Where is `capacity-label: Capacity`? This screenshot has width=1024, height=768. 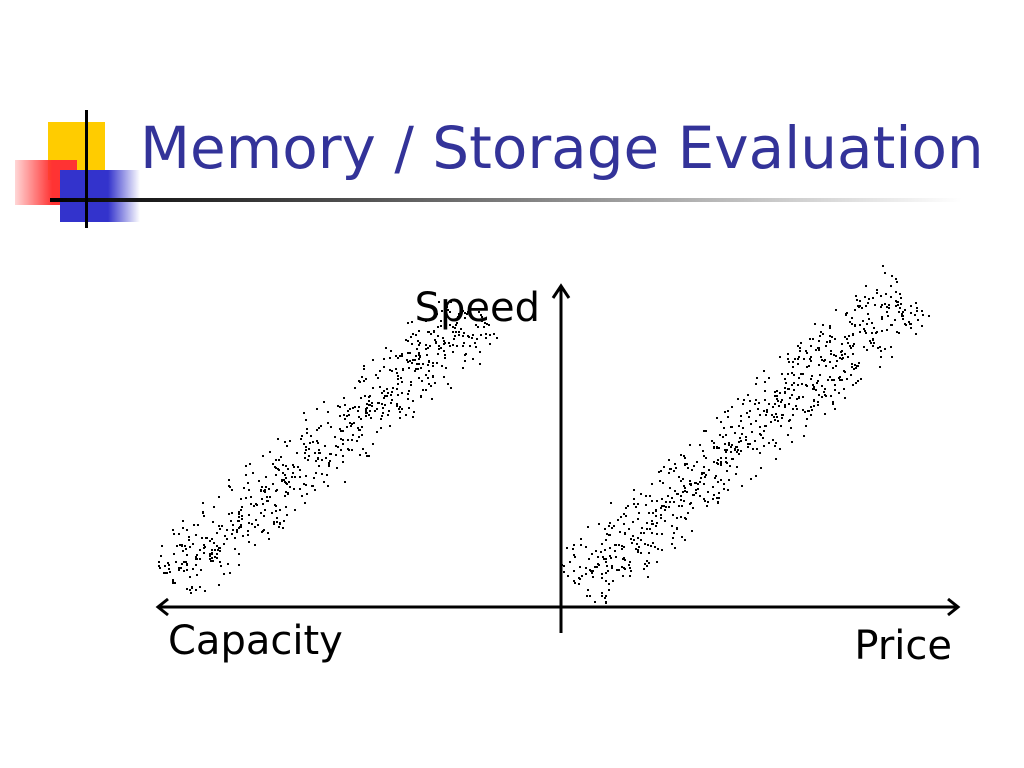 capacity-label: Capacity is located at coordinates (255, 641).